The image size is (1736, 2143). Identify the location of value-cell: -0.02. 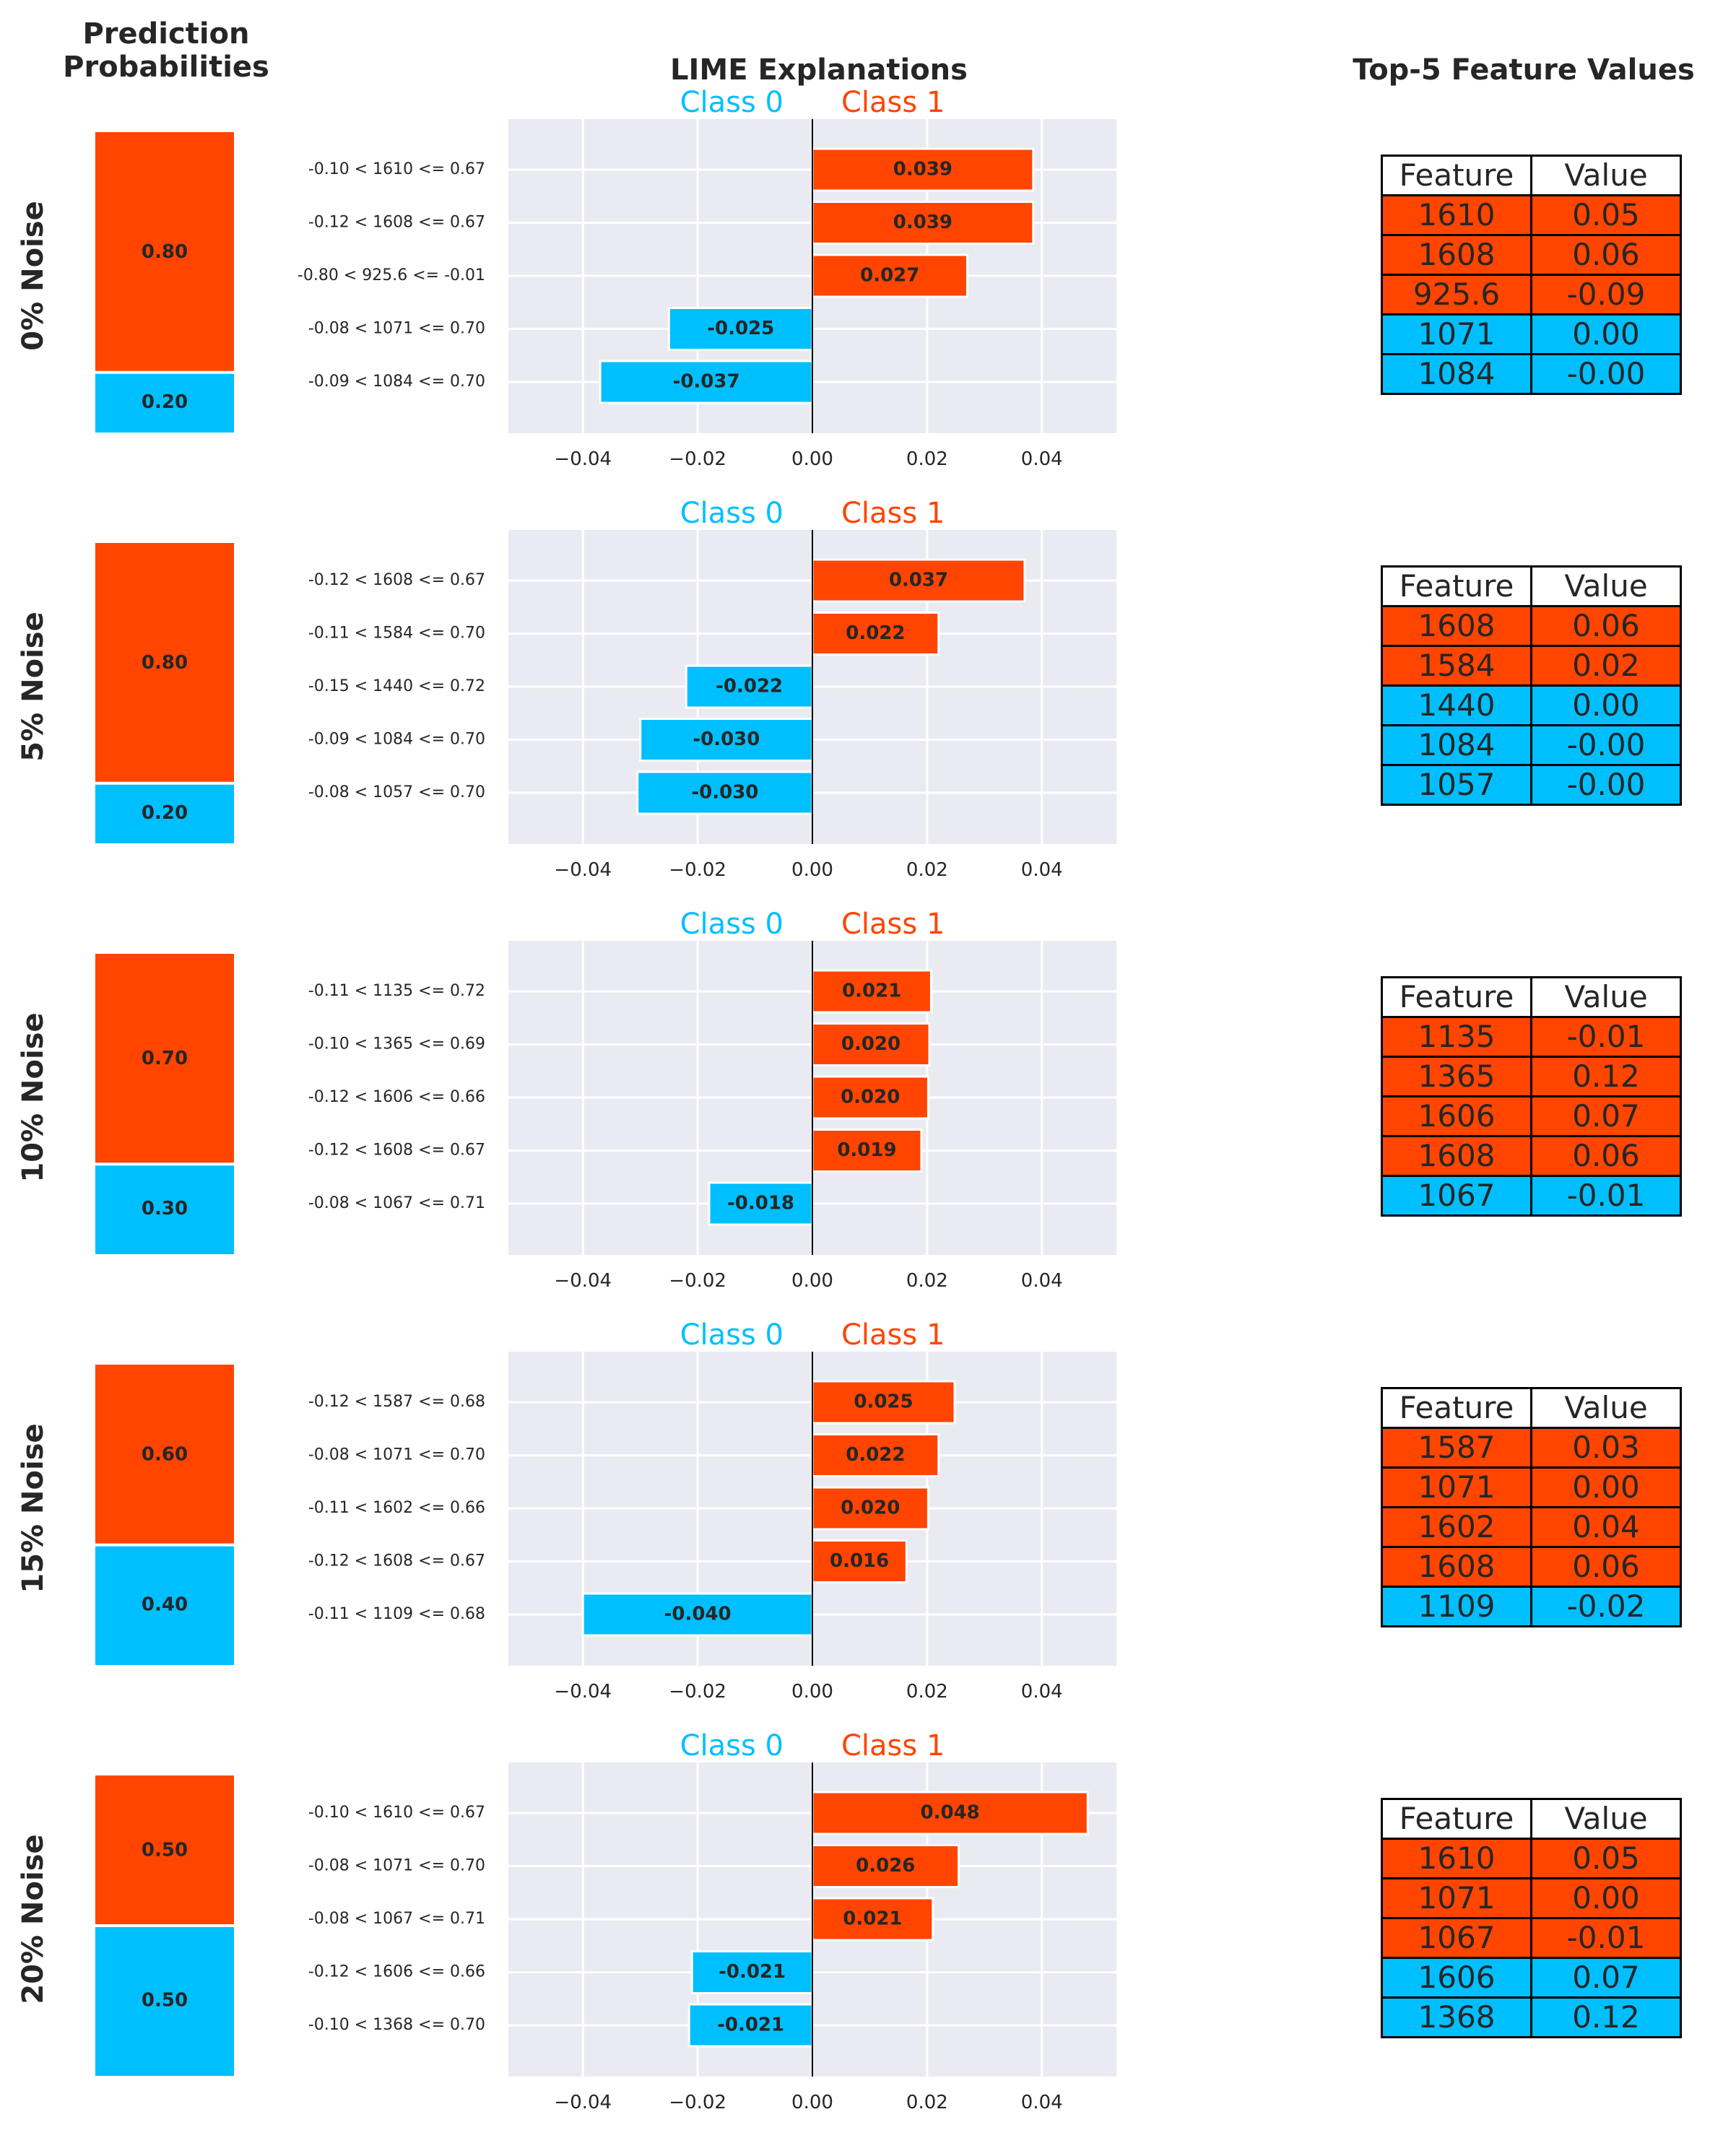
(1606, 1606).